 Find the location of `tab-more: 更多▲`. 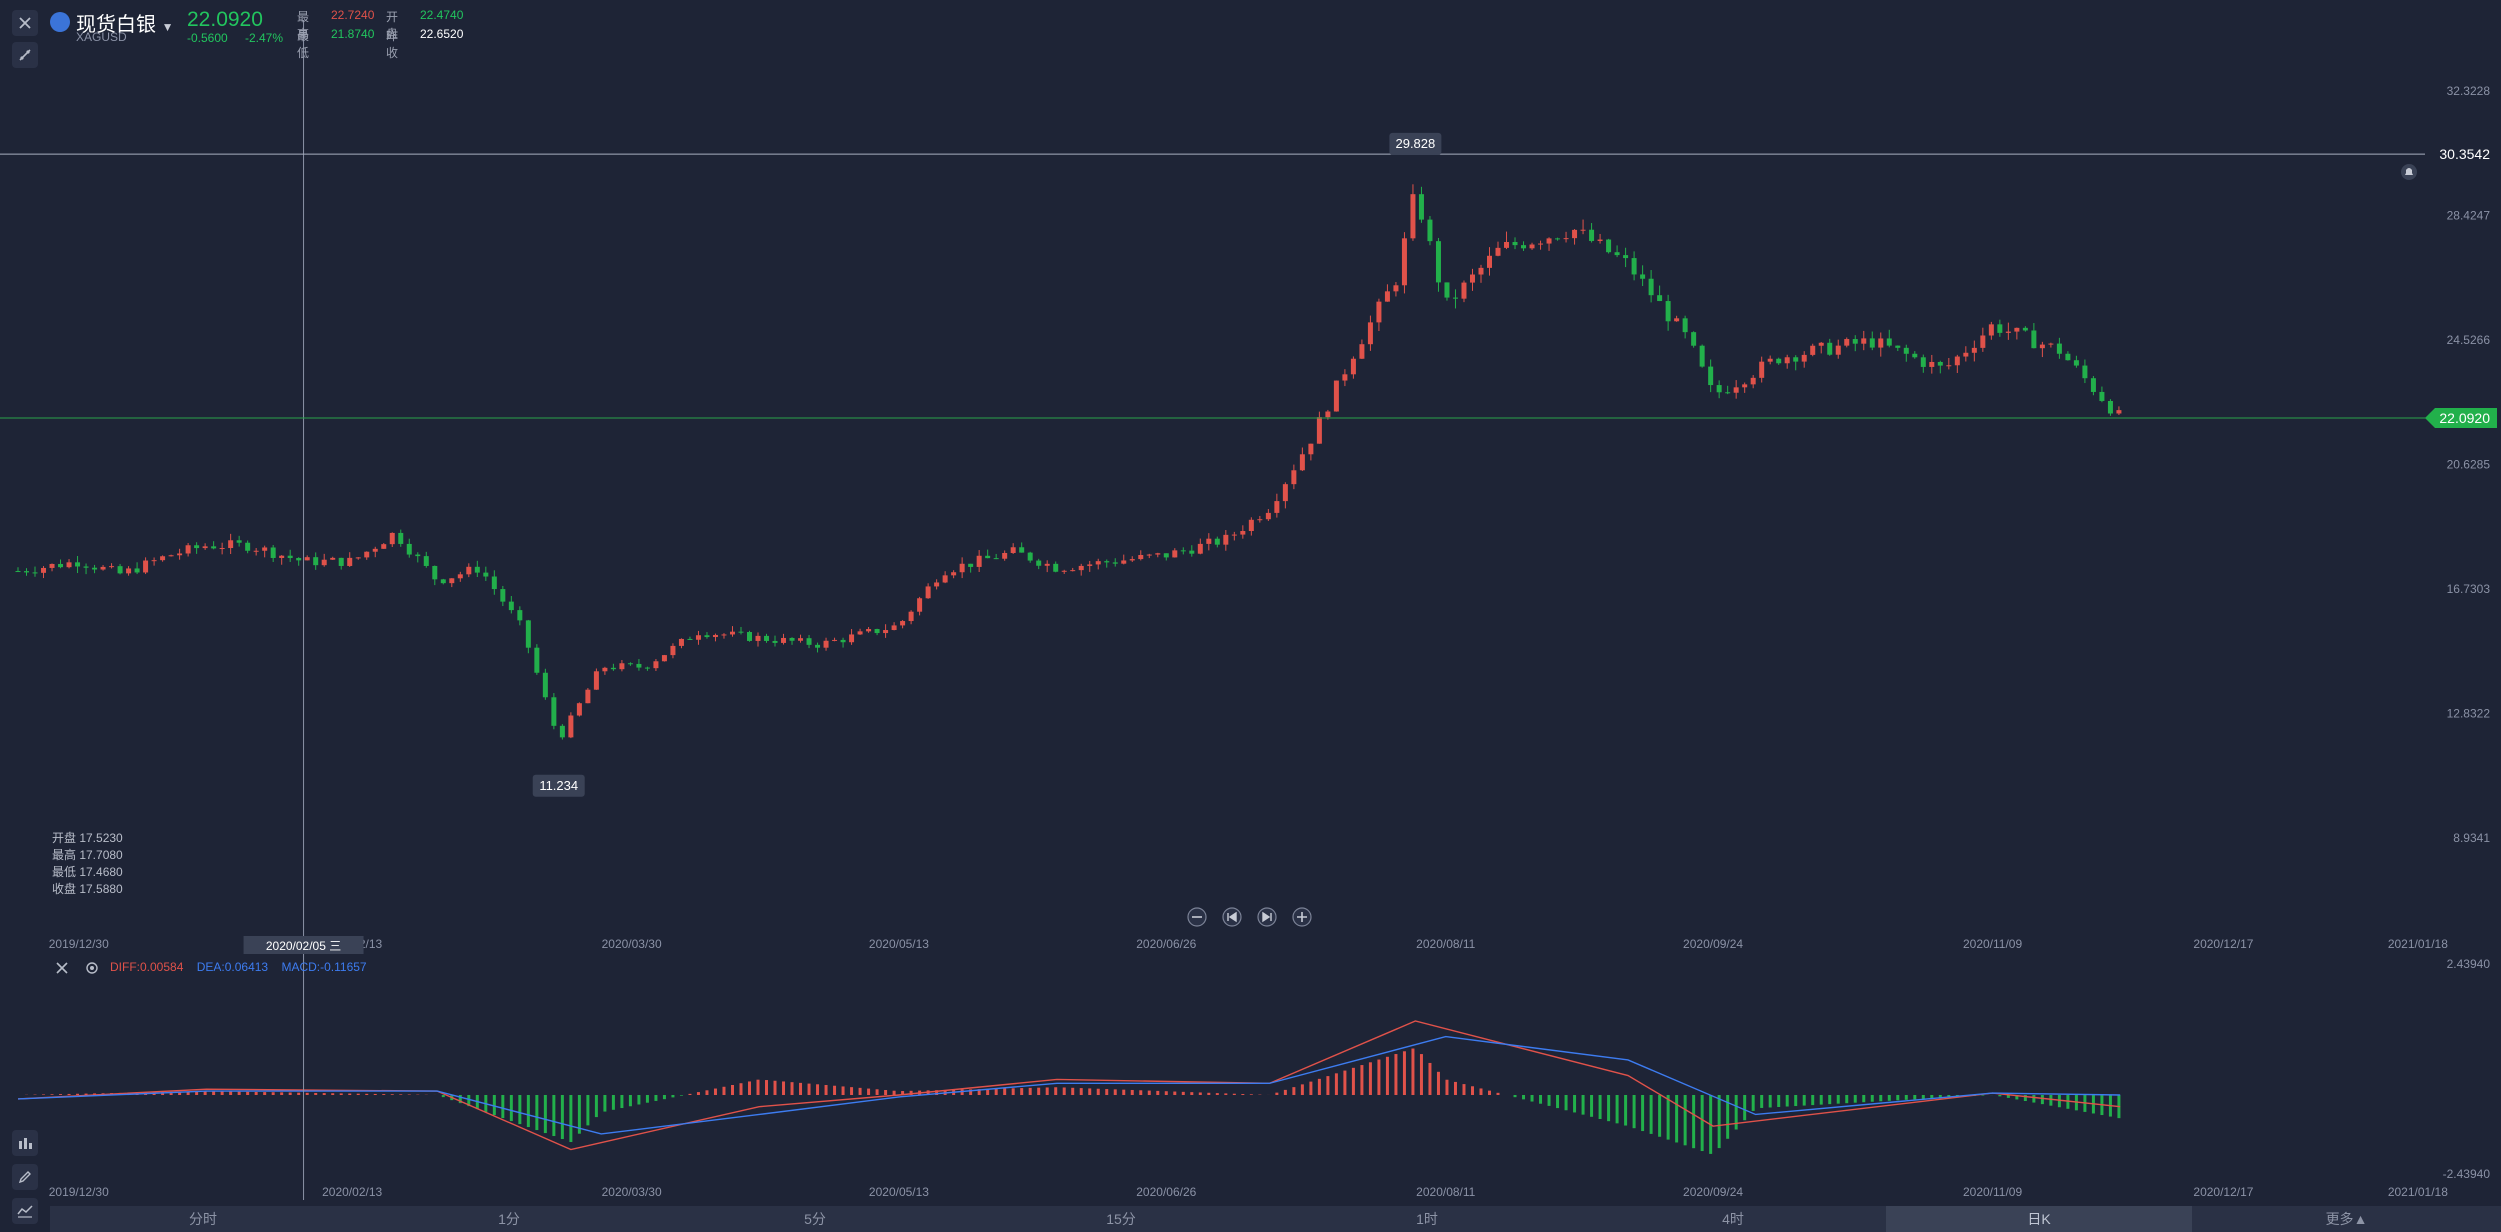

tab-more: 更多▲ is located at coordinates (2346, 1219).